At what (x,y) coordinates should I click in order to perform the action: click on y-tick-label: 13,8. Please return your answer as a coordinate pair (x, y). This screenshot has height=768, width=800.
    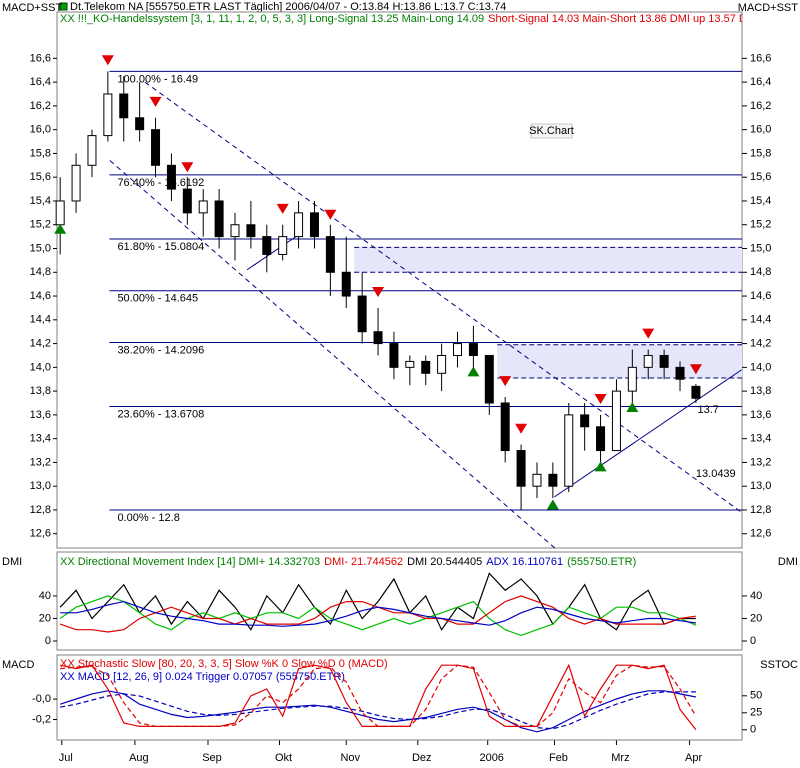
    Looking at the image, I should click on (760, 391).